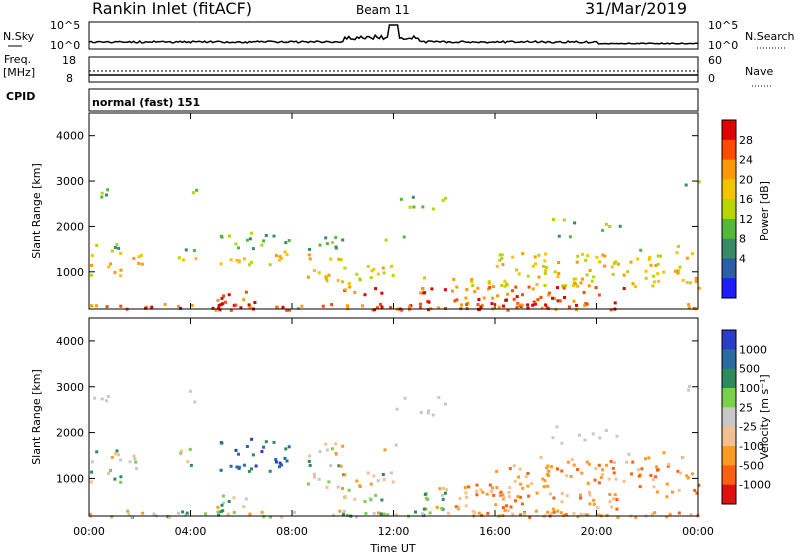 This screenshot has height=554, width=800. I want to click on velocity-colorbar-tick: 1000, so click(753, 349).